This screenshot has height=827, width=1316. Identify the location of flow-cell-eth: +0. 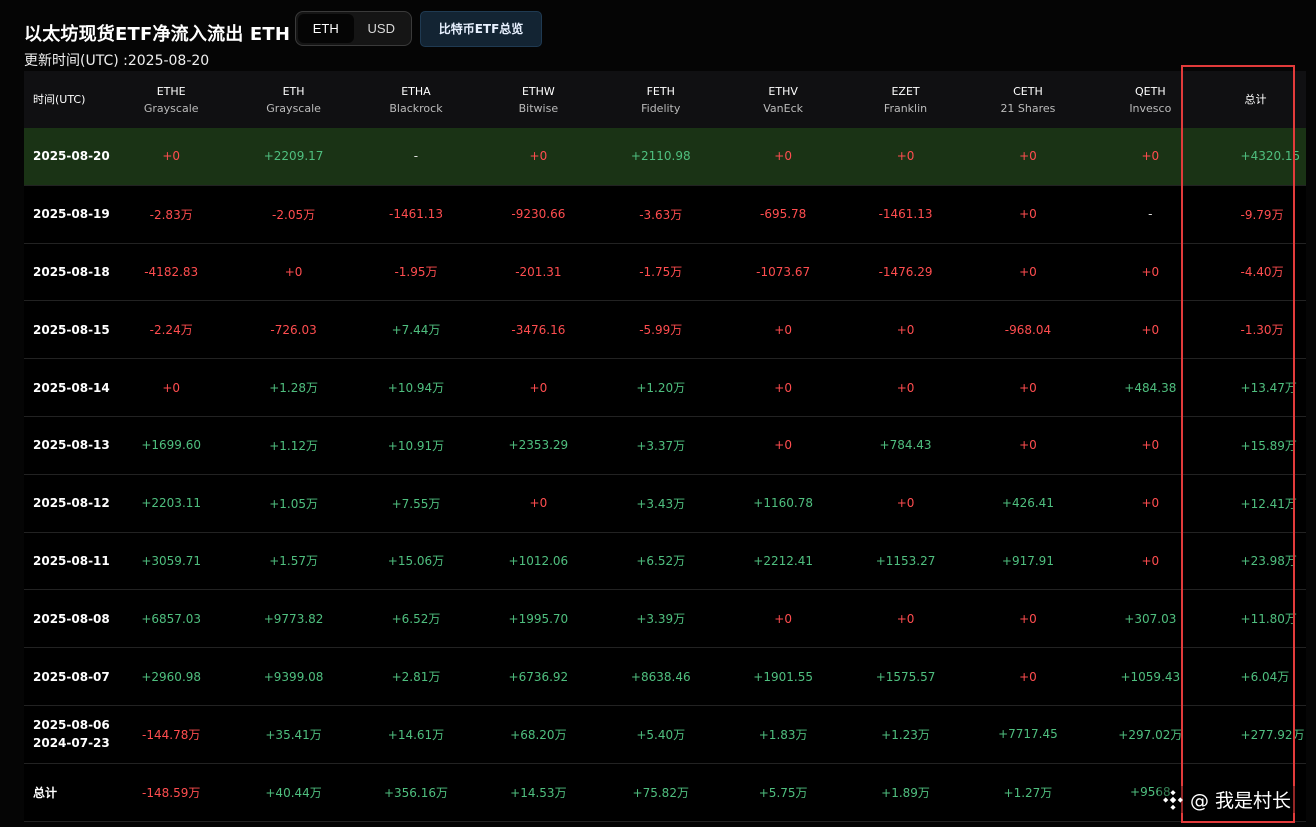
(293, 271).